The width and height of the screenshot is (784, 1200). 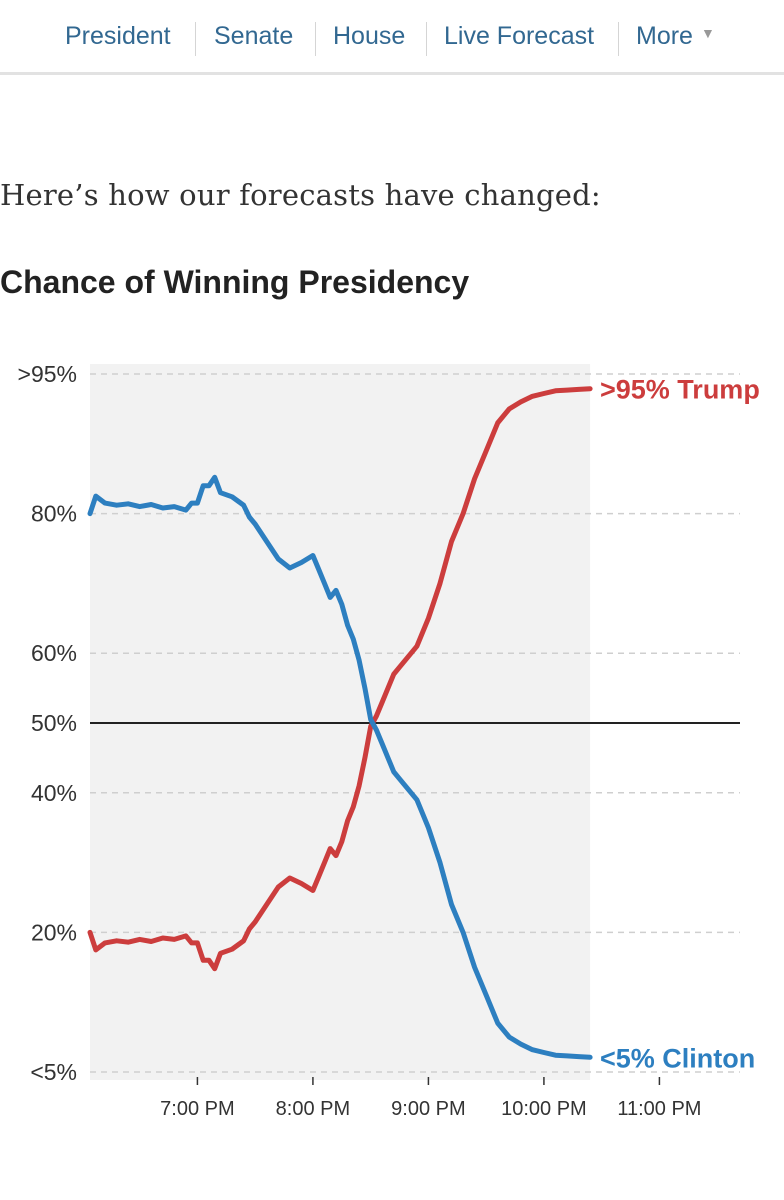 What do you see at coordinates (300, 195) in the screenshot?
I see `intro-text: Here’s how our forecasts have changed:` at bounding box center [300, 195].